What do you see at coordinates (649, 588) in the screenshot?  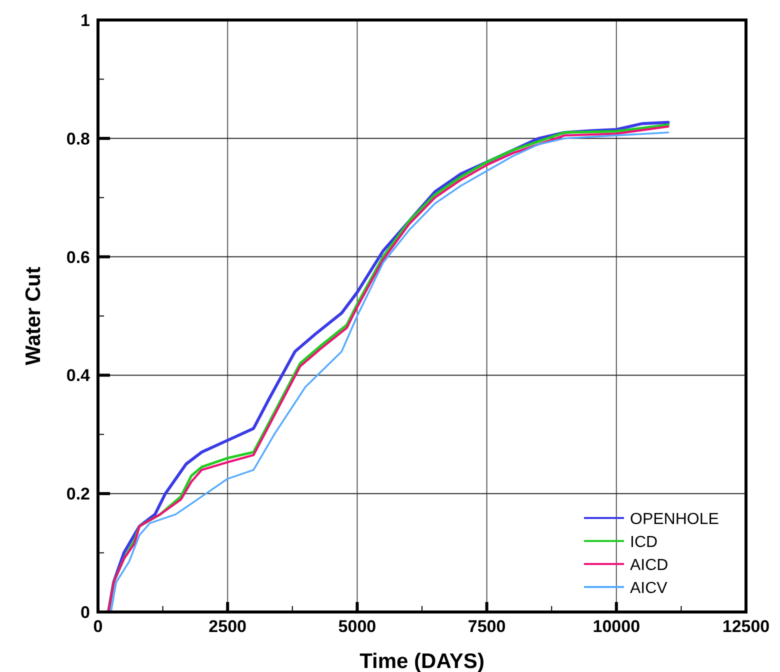 I see `legend-label: AICV` at bounding box center [649, 588].